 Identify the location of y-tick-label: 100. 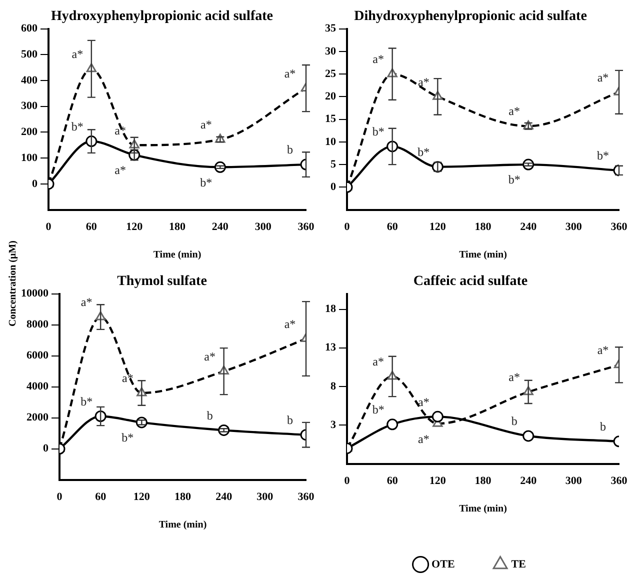
(29, 158).